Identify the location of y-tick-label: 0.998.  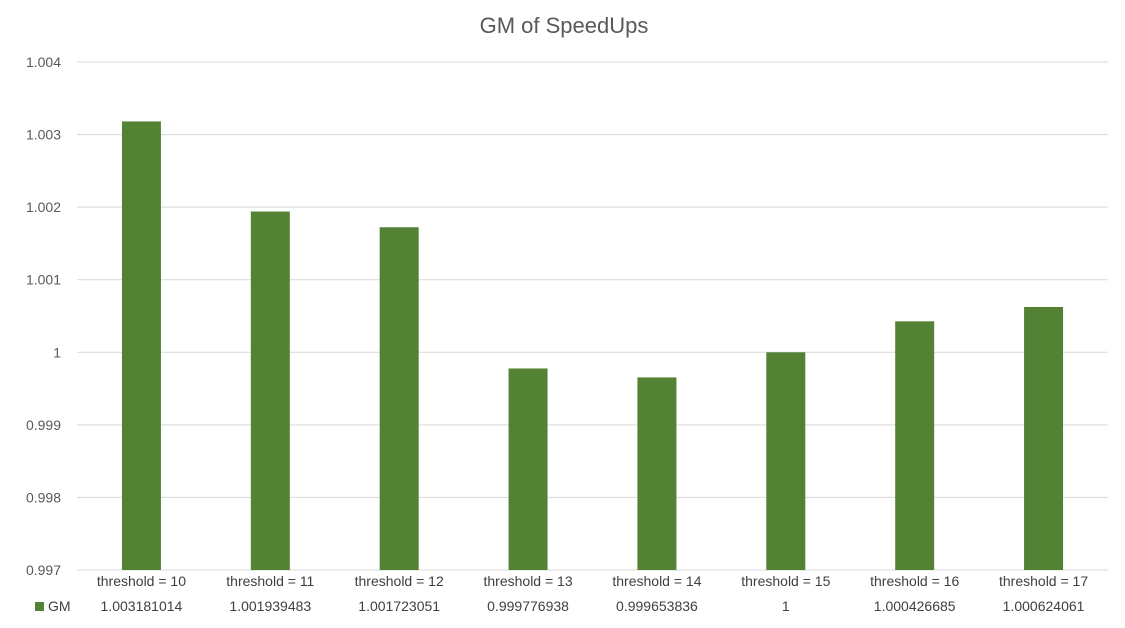
(43, 497).